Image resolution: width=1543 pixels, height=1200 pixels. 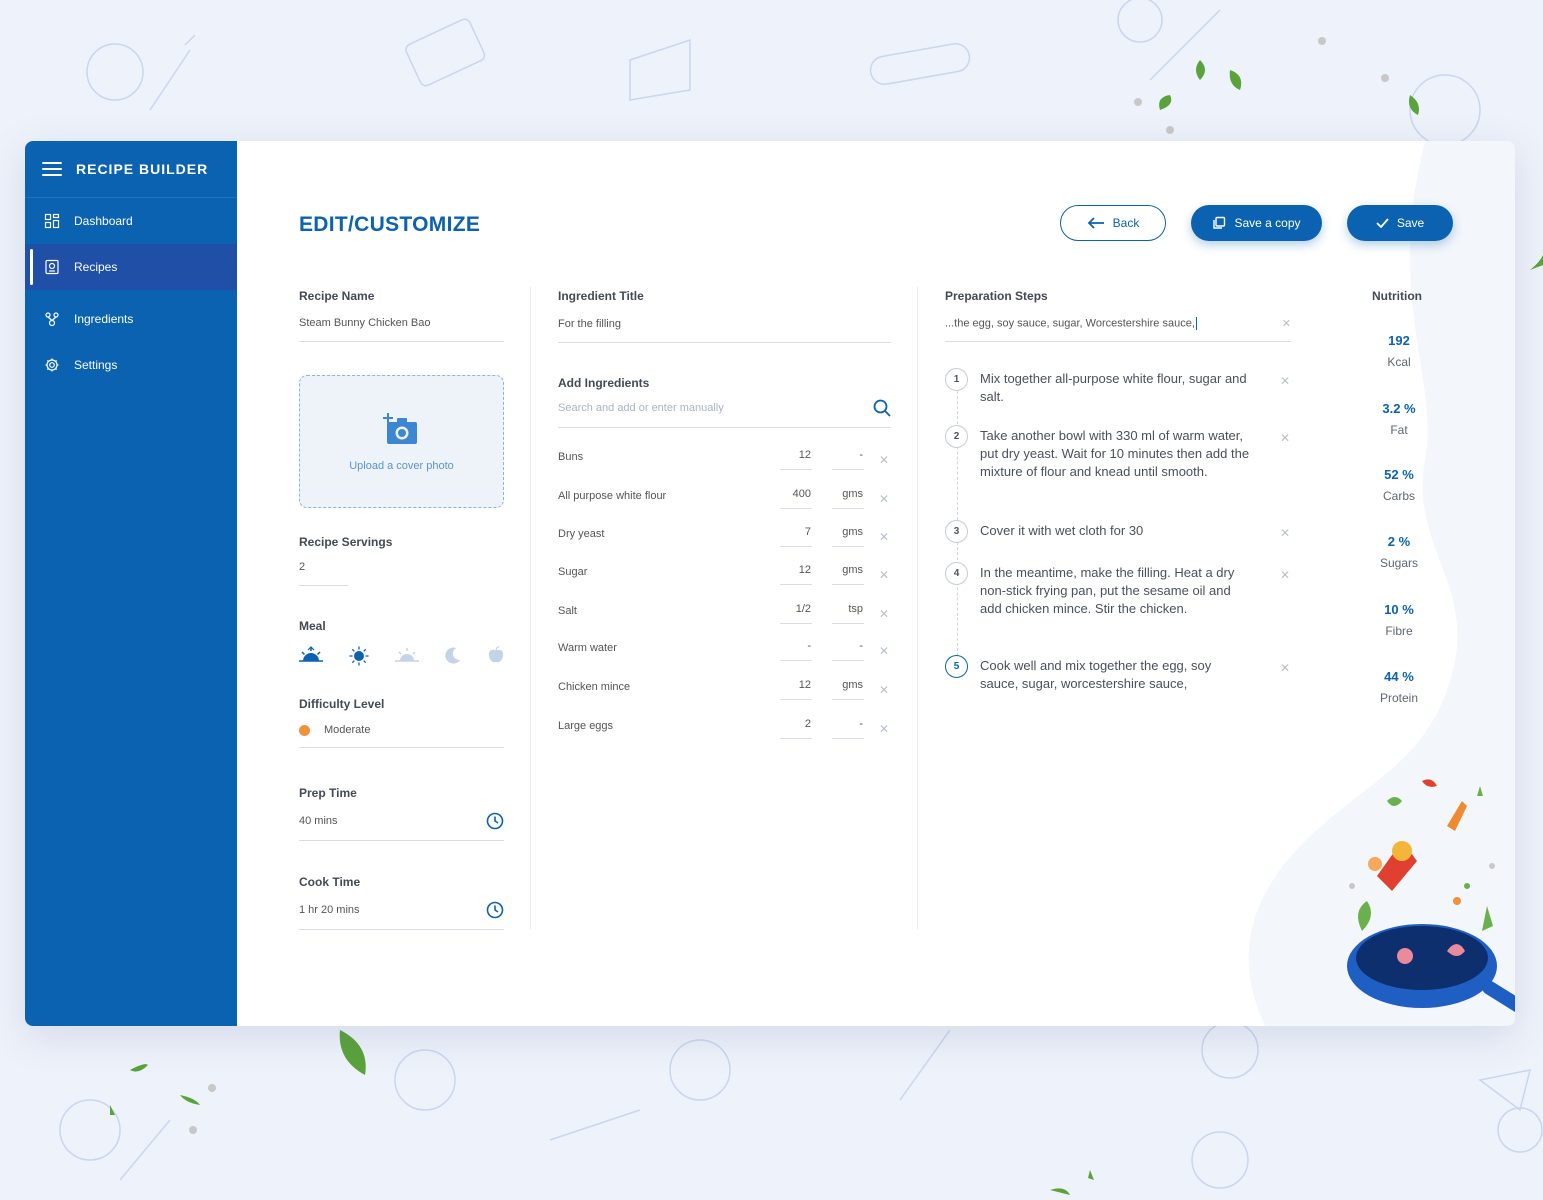 I want to click on clear-icon: ✕, so click(x=1286, y=324).